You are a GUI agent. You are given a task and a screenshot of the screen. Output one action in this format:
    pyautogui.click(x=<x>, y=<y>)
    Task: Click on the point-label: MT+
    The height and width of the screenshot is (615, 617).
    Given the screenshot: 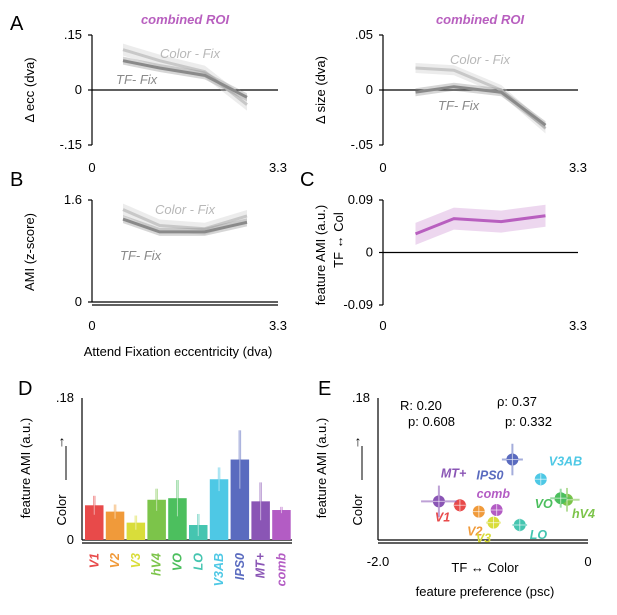 What is the action you would take?
    pyautogui.click(x=454, y=473)
    